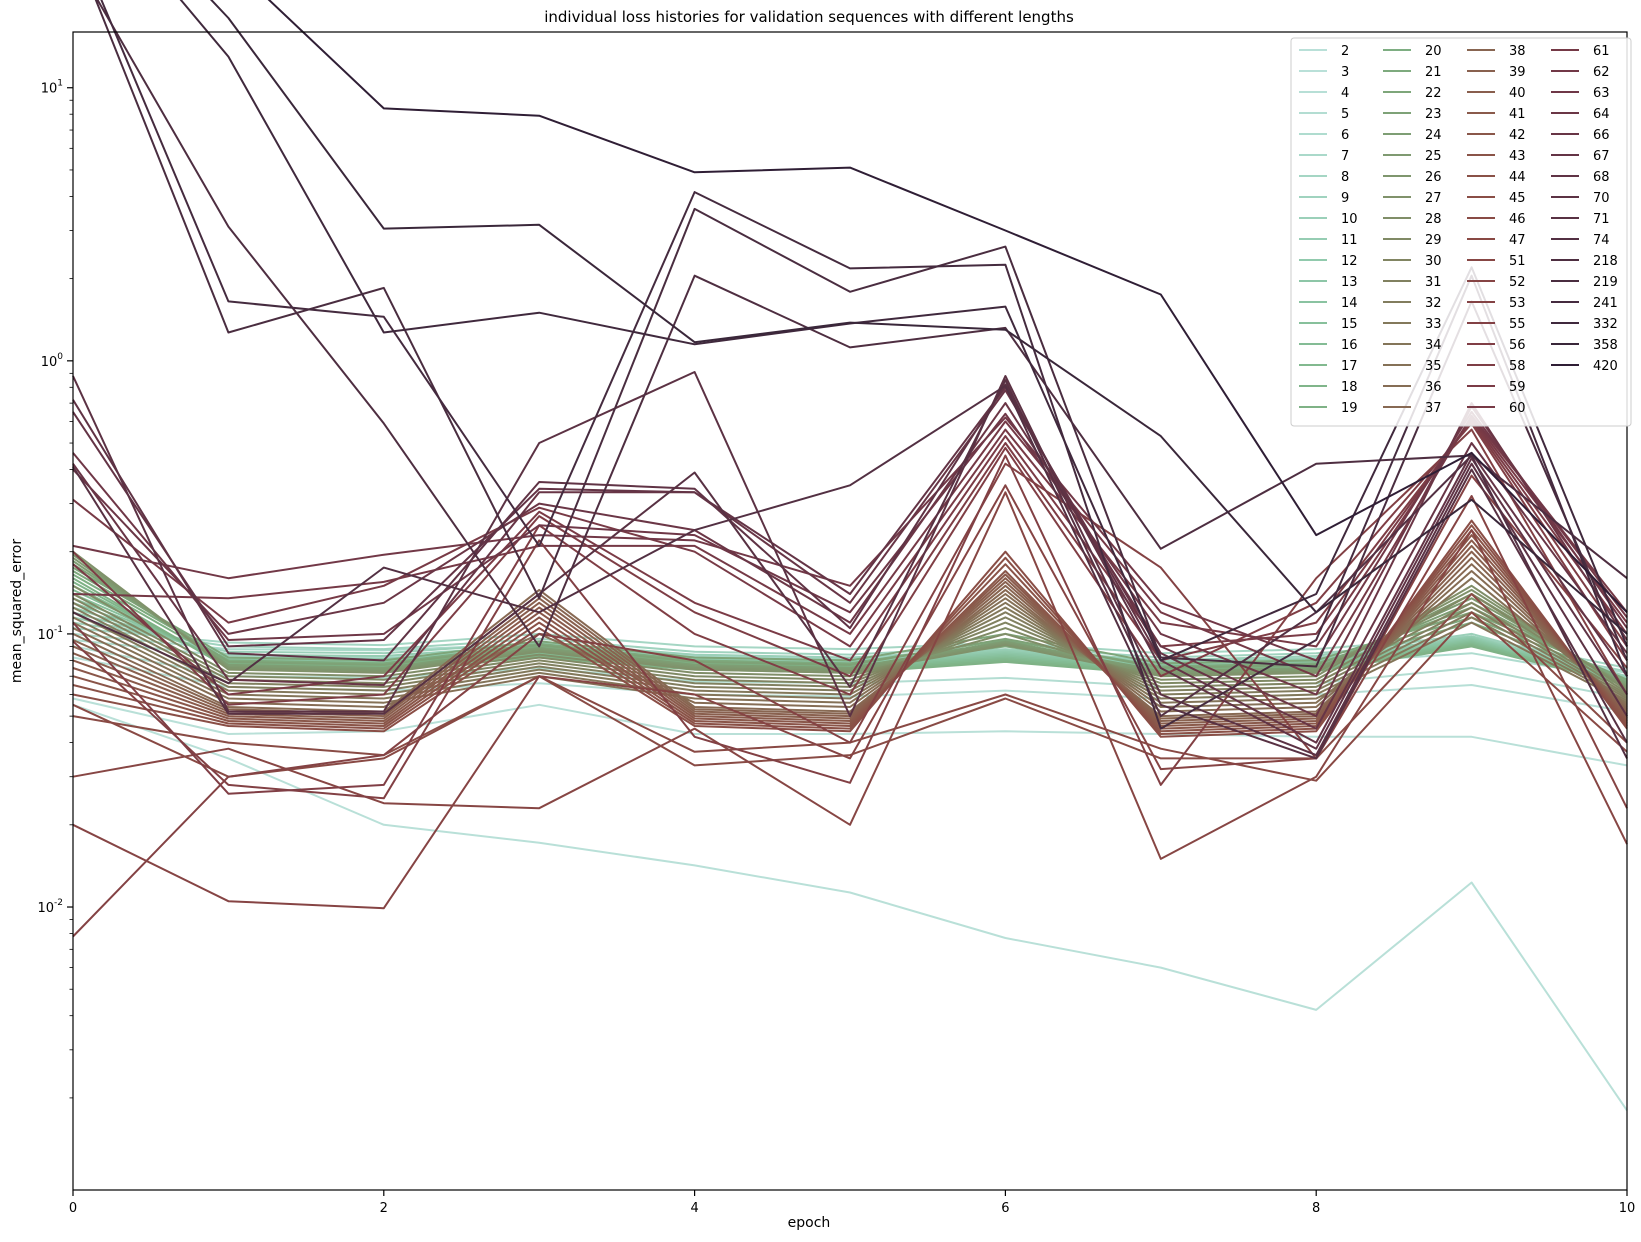  What do you see at coordinates (1345, 198) in the screenshot?
I see `legend-label: 9` at bounding box center [1345, 198].